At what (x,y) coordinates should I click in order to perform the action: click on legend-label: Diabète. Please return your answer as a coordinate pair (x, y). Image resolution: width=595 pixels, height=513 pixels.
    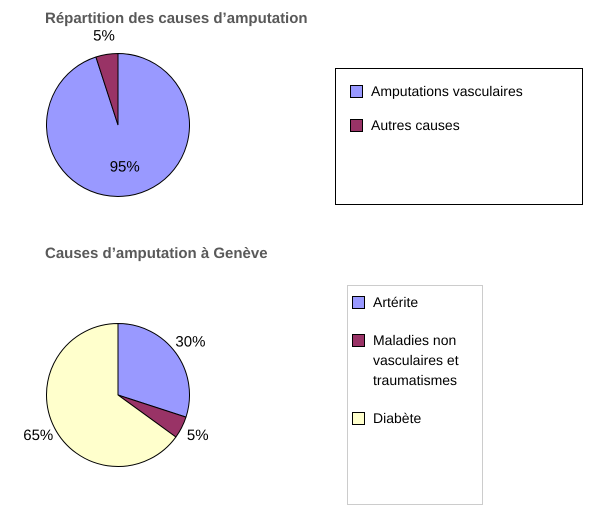
    Looking at the image, I should click on (397, 418).